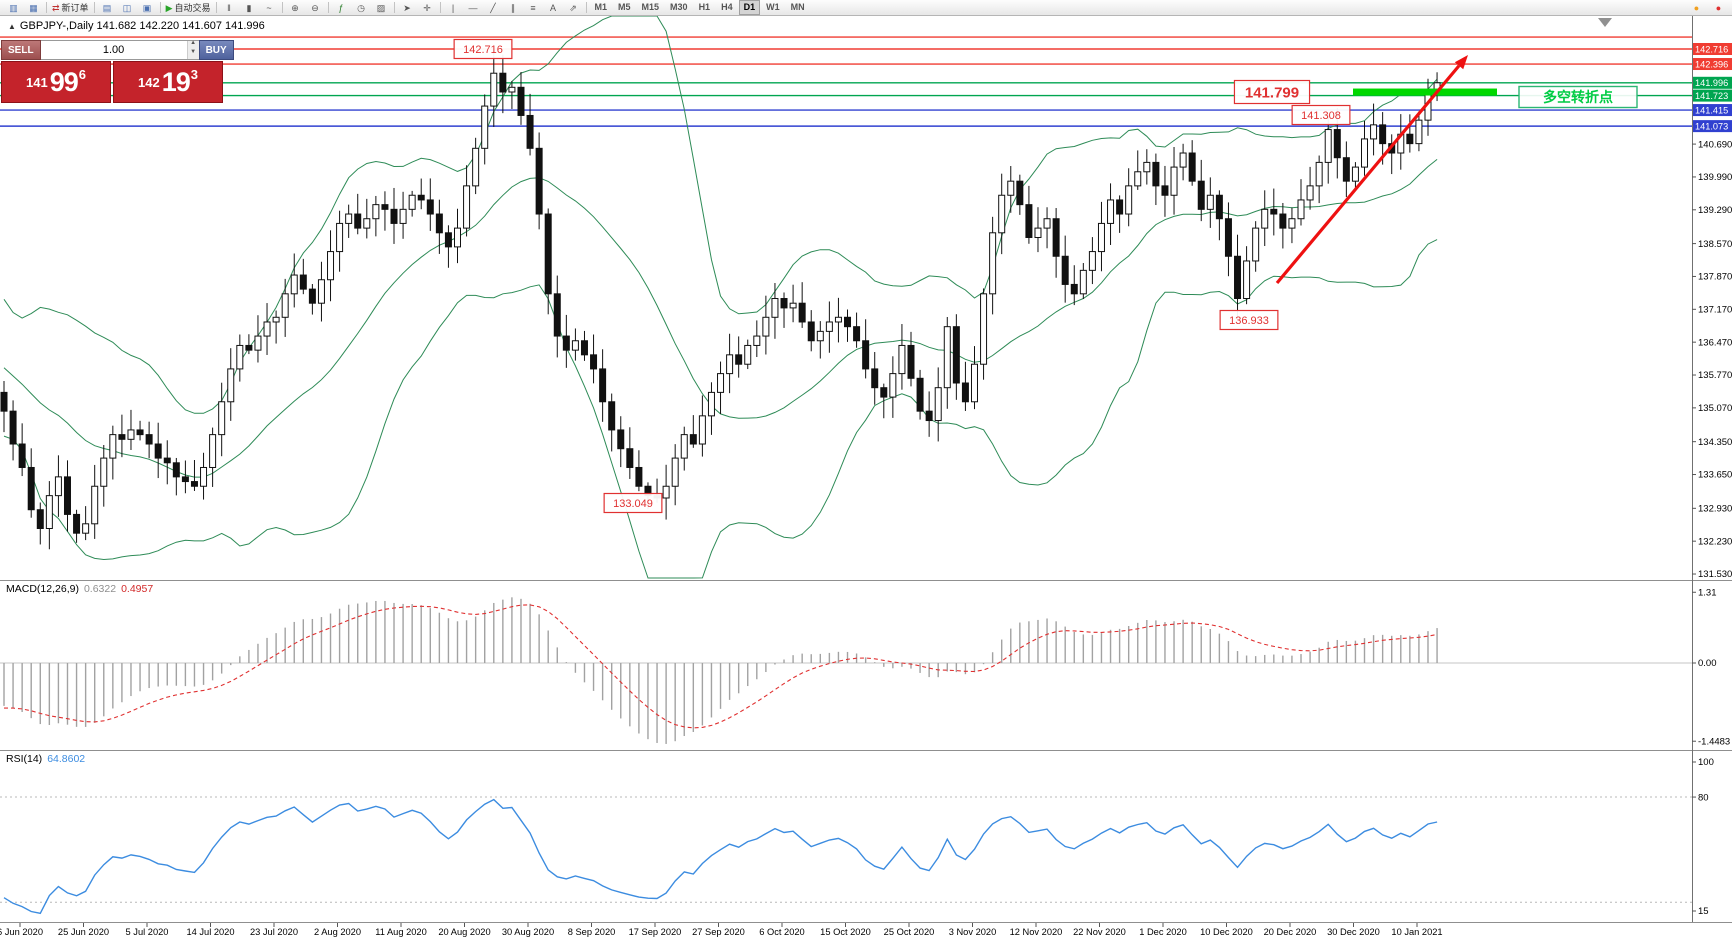  Describe the element at coordinates (493, 7) in the screenshot. I see `trendline-icon: ╱` at that location.